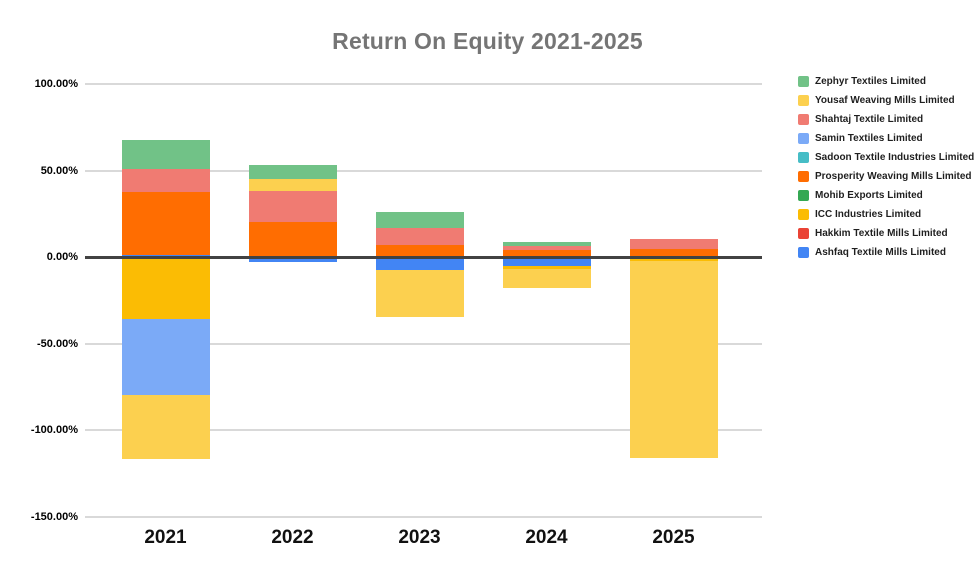 The image size is (975, 581). Describe the element at coordinates (165, 288) in the screenshot. I see `bar-segment-2021-icc-industries-limited` at that location.